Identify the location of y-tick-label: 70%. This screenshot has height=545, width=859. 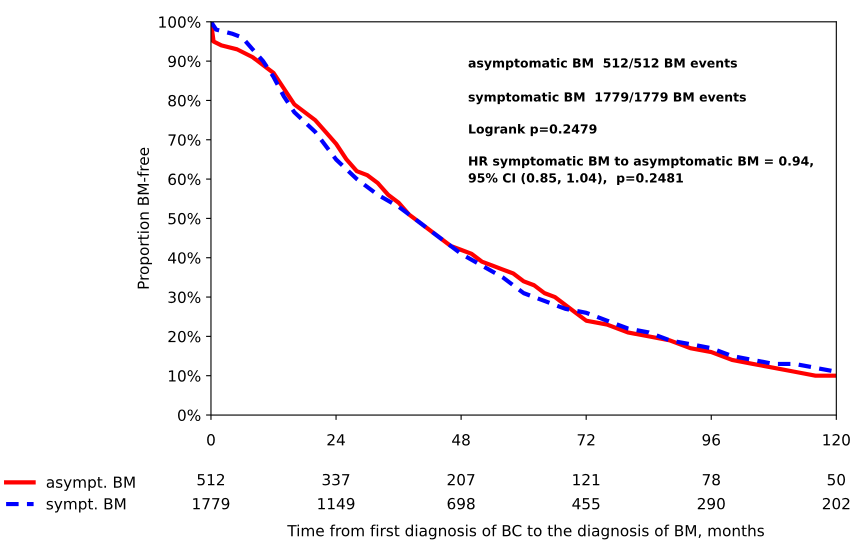
(184, 140).